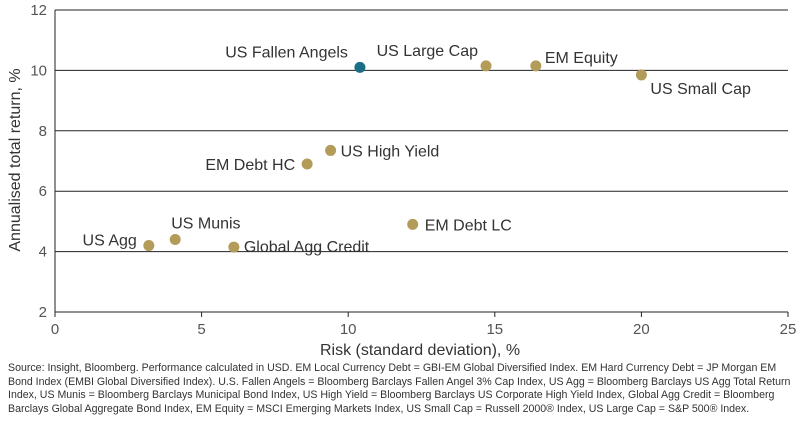 The width and height of the screenshot is (800, 440). I want to click on x-tick-20: 20, so click(641, 329).